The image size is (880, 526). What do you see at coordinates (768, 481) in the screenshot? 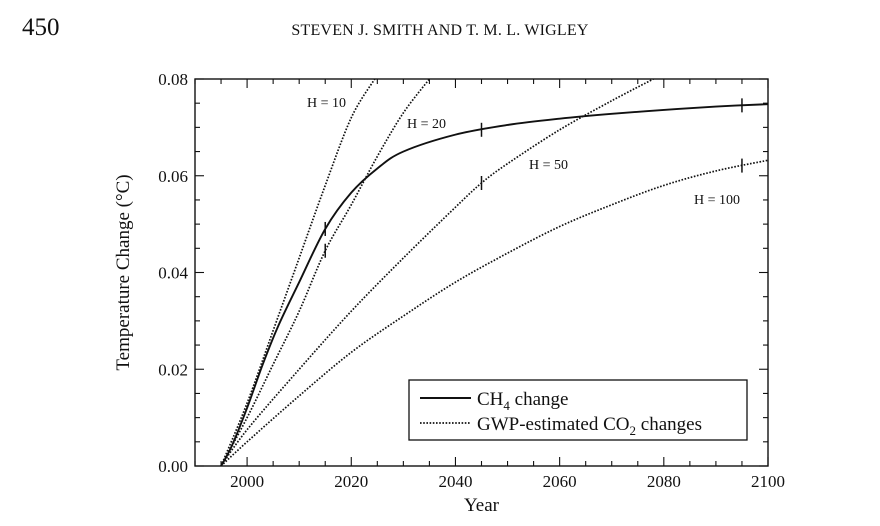
I see `x-tick-label: 2100` at bounding box center [768, 481].